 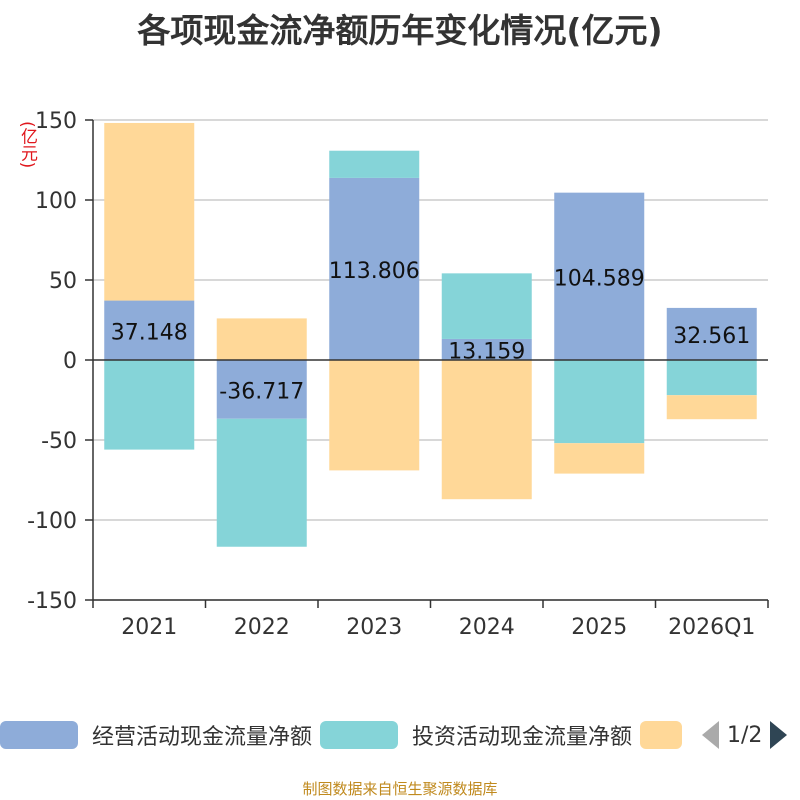 I want to click on legend-pager: 1/2, so click(x=745, y=735).